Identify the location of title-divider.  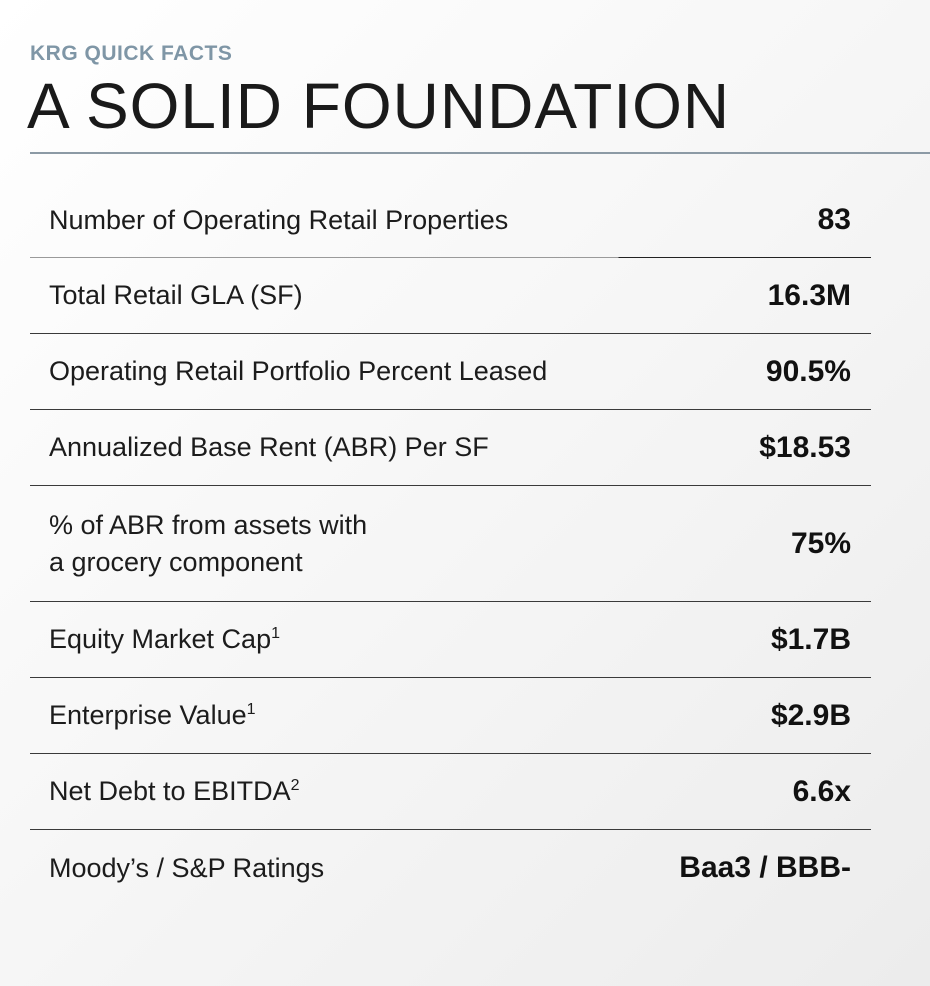
(480, 153).